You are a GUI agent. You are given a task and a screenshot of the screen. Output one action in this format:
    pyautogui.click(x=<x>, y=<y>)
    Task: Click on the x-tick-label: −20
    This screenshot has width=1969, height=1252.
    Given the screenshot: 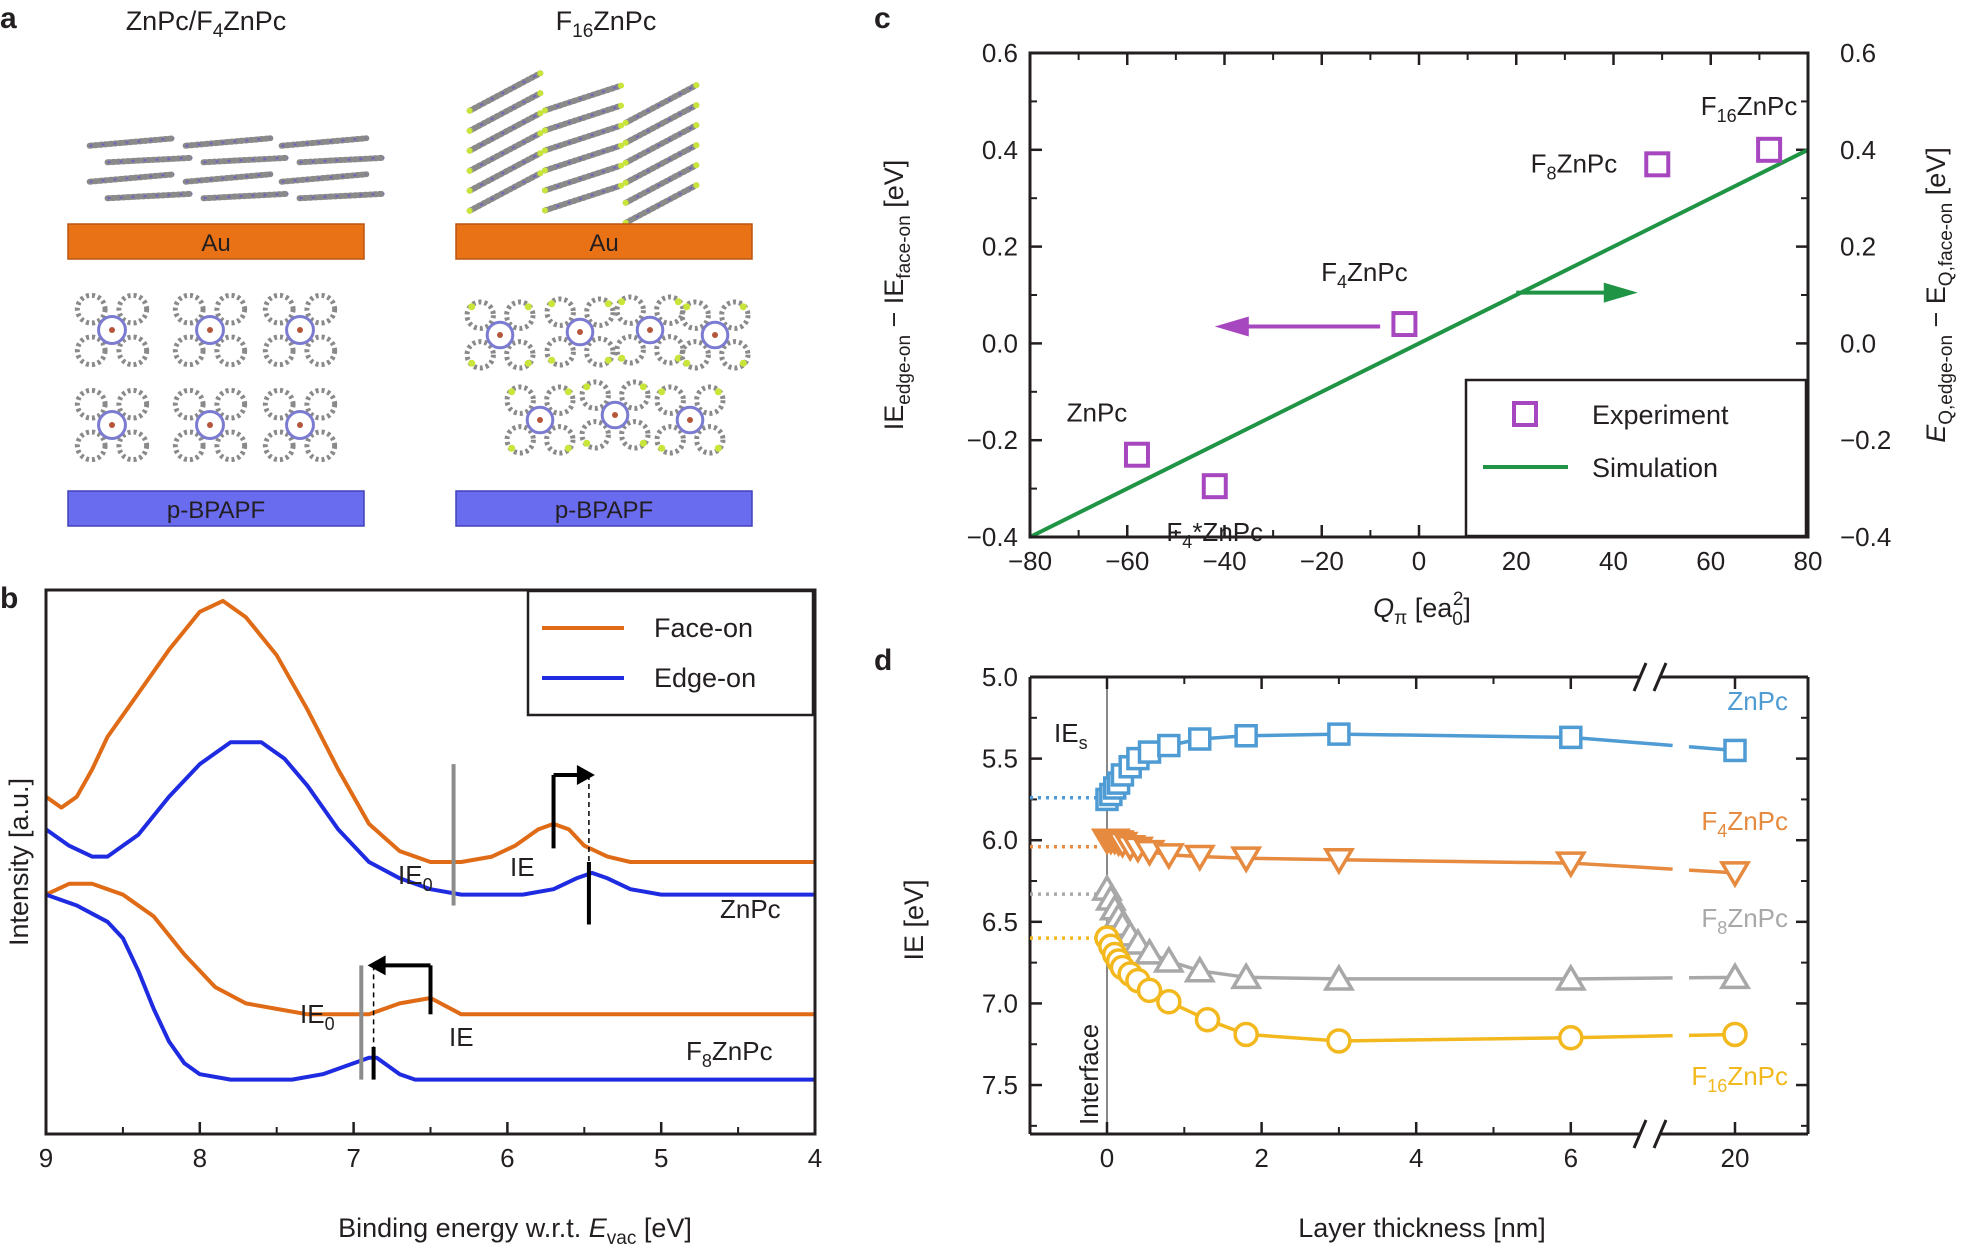 What is the action you would take?
    pyautogui.click(x=1322, y=561)
    